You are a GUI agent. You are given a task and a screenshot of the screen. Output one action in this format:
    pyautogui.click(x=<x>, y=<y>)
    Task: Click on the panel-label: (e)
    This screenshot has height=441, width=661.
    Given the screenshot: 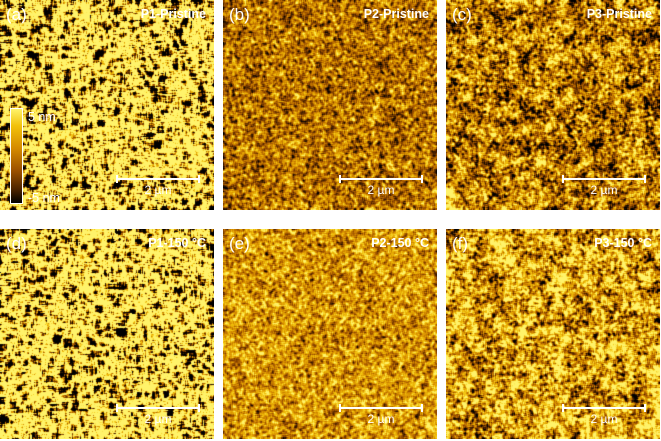 What is the action you would take?
    pyautogui.click(x=239, y=243)
    